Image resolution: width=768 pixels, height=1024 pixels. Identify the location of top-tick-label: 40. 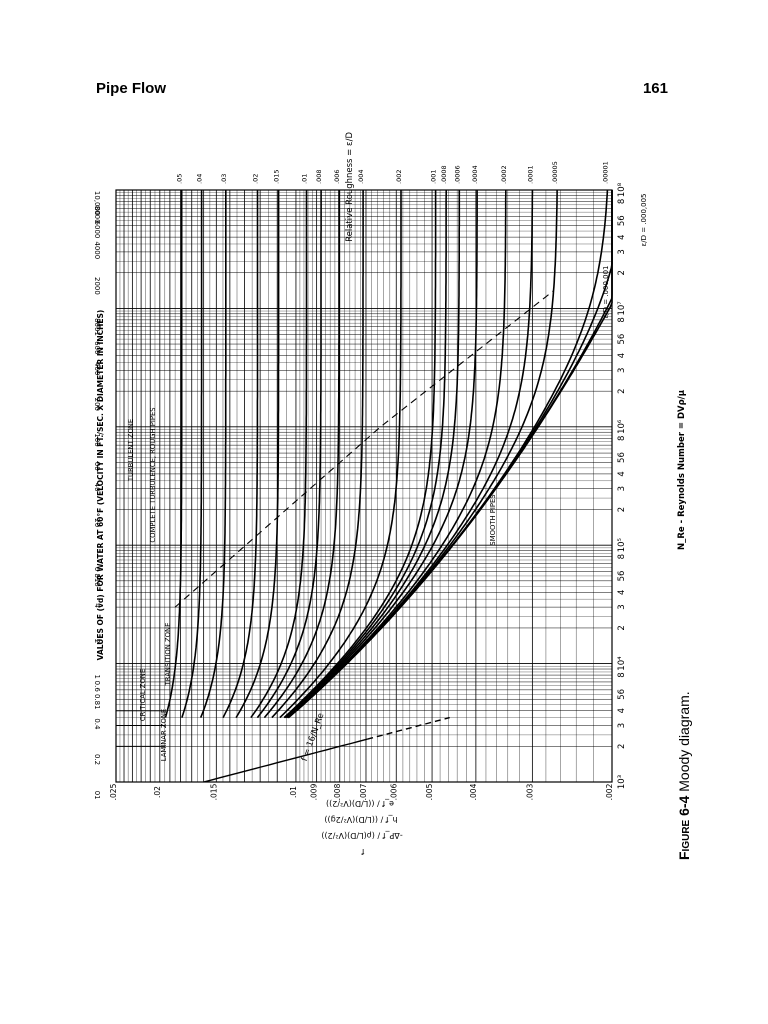
(97, 487).